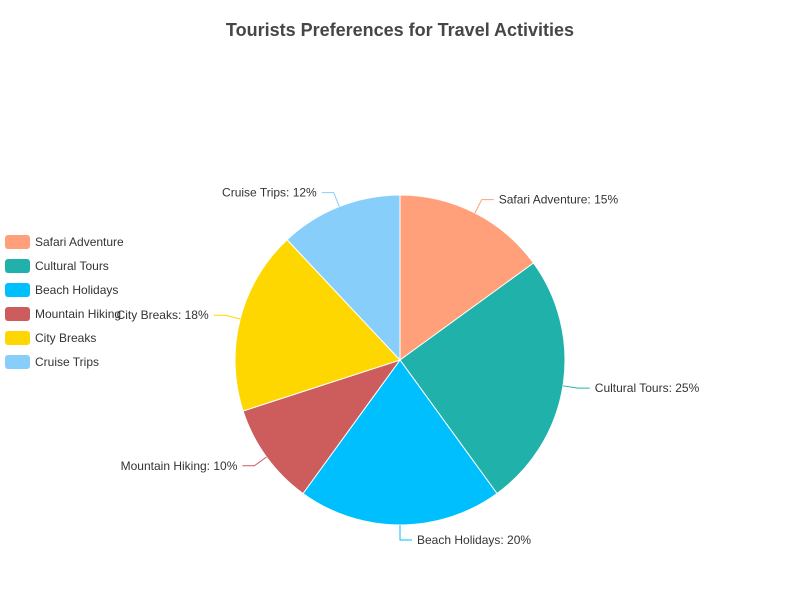 The image size is (800, 600). I want to click on legend-item-mountain-hiking: Mountain Hiking, so click(64, 314).